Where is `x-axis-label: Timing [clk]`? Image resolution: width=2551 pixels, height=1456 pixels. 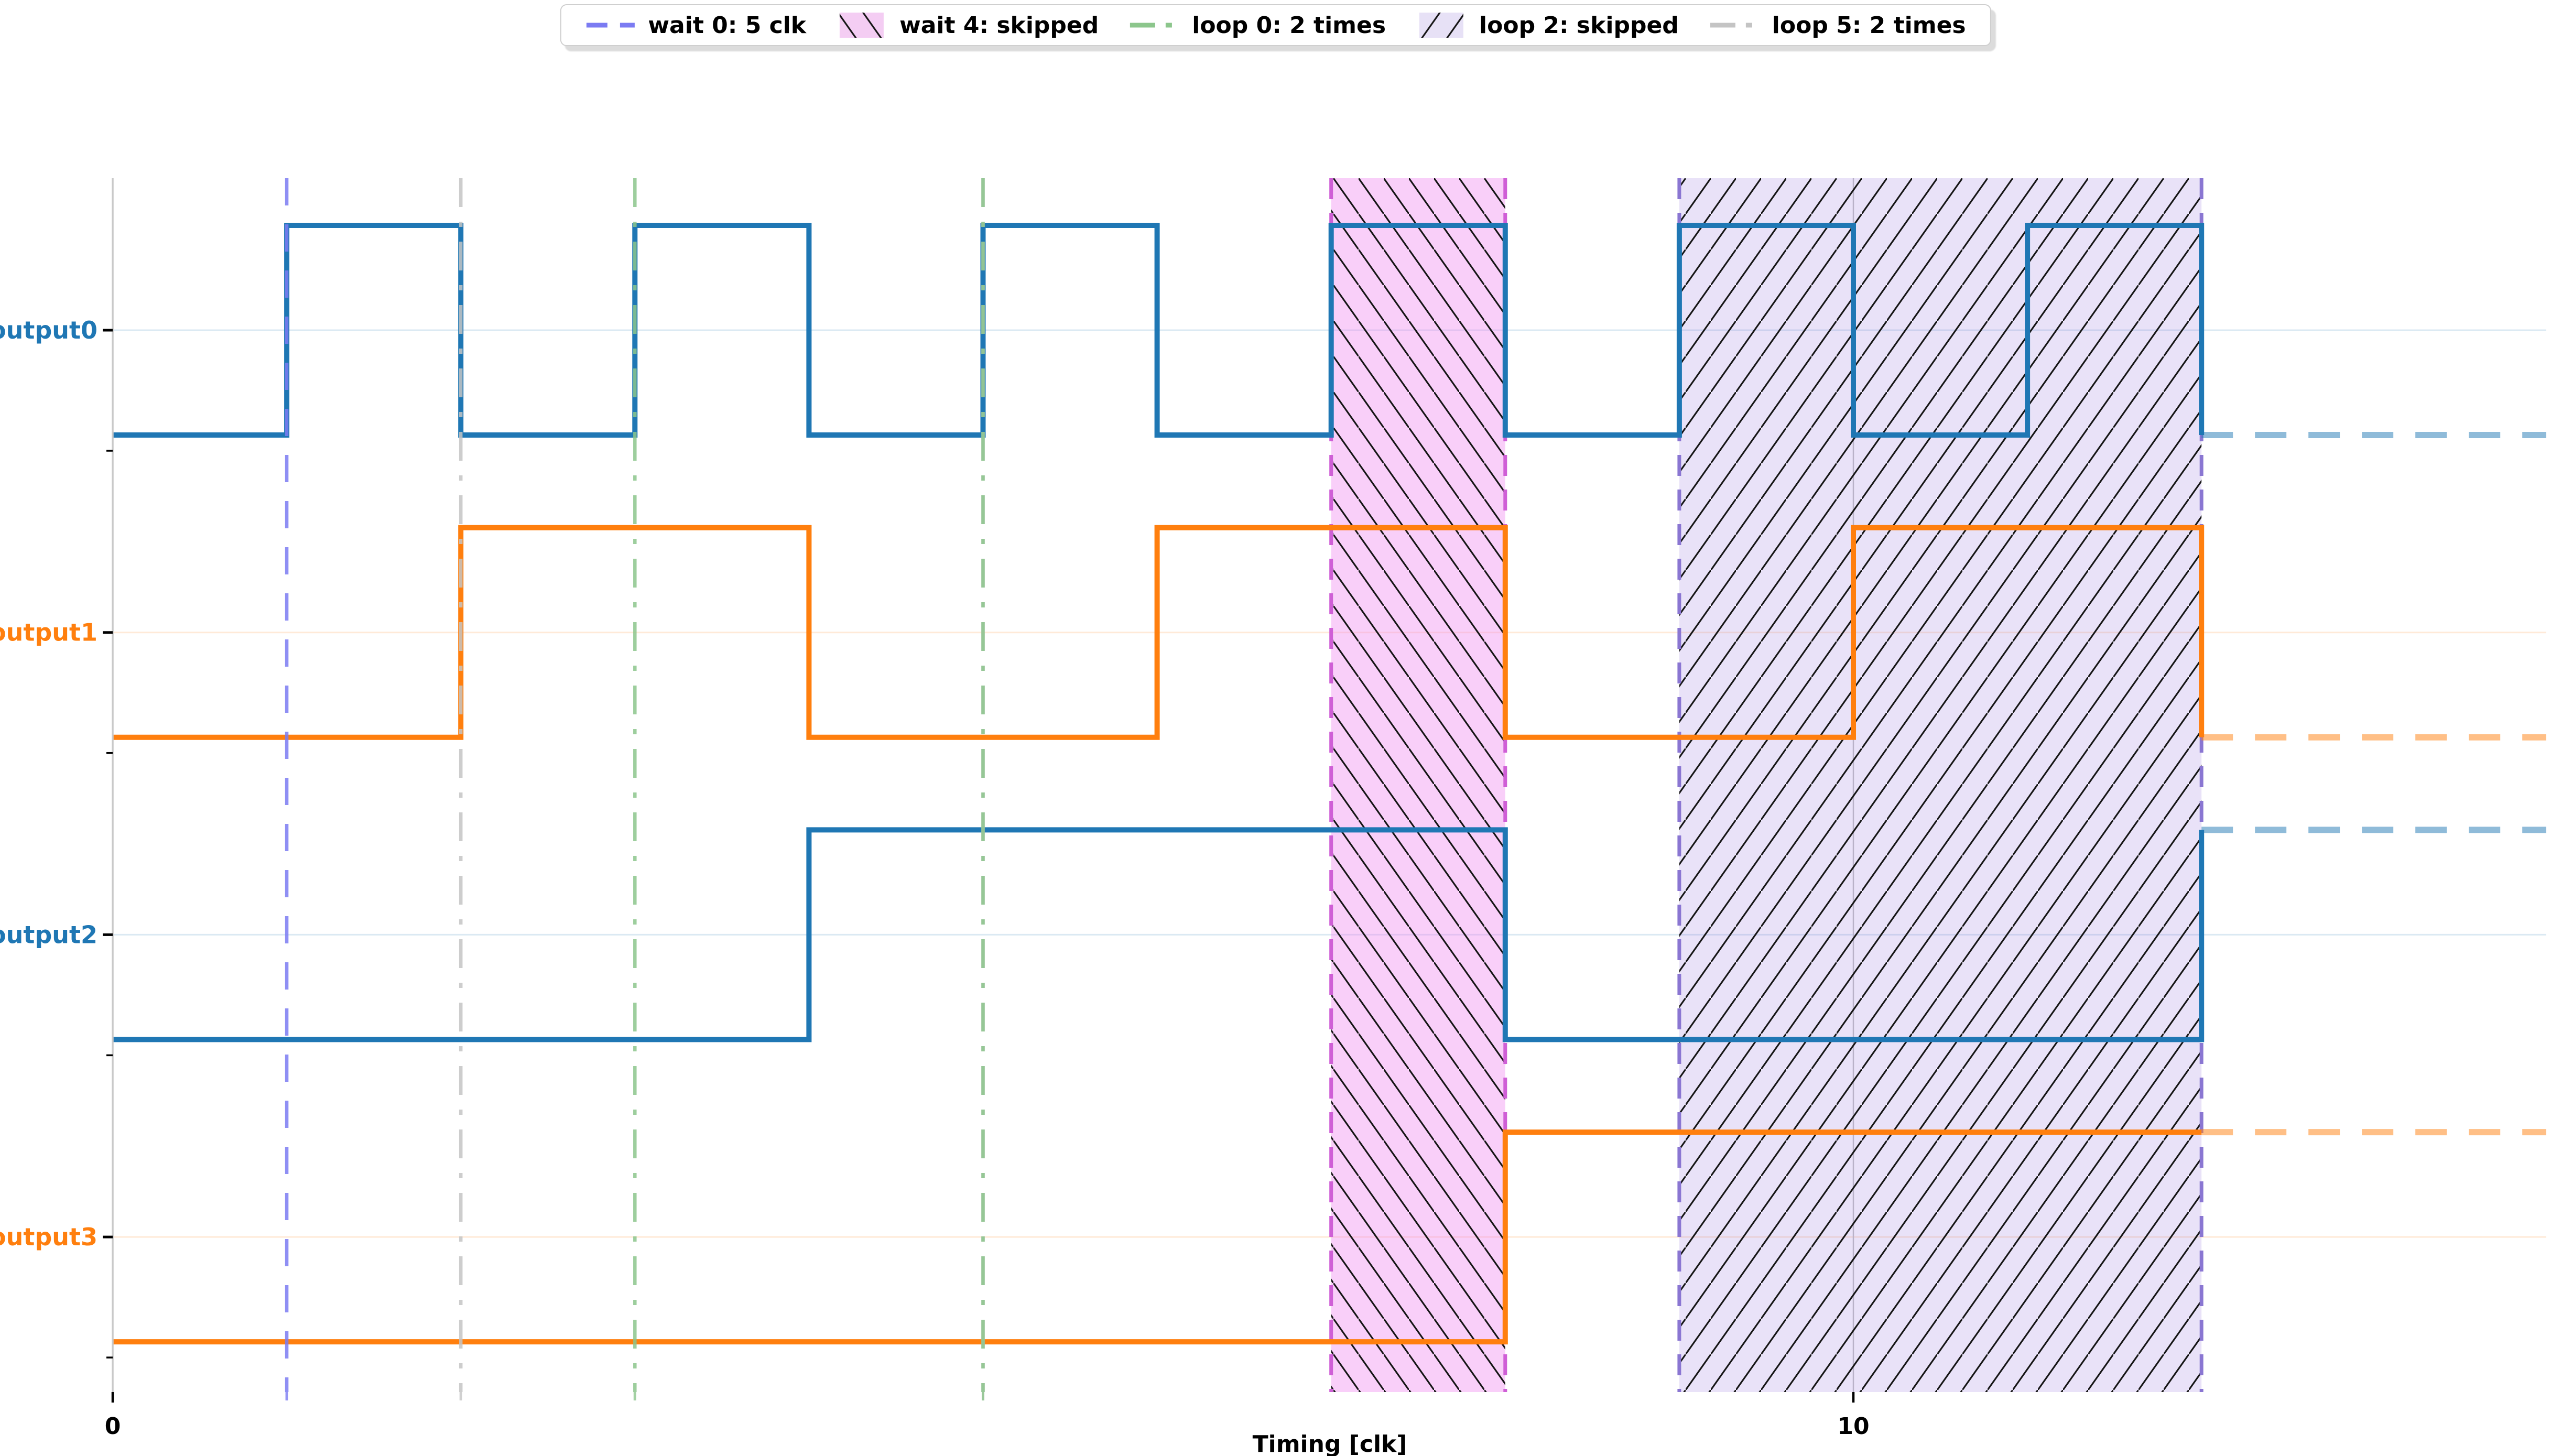
x-axis-label: Timing [clk] is located at coordinates (1330, 1443).